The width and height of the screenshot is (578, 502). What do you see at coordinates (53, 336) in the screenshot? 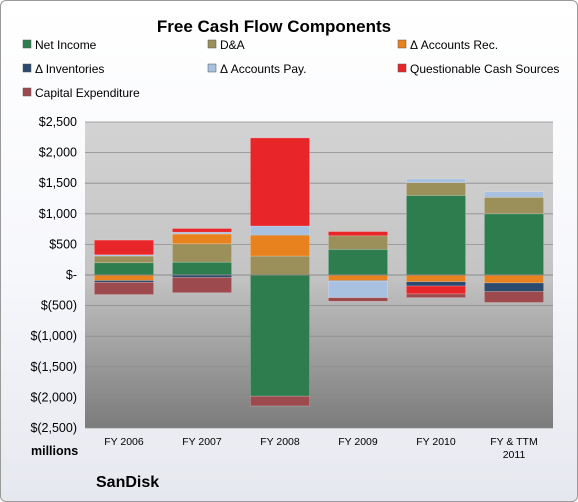
I see `y-tick-label: $(1,000)` at bounding box center [53, 336].